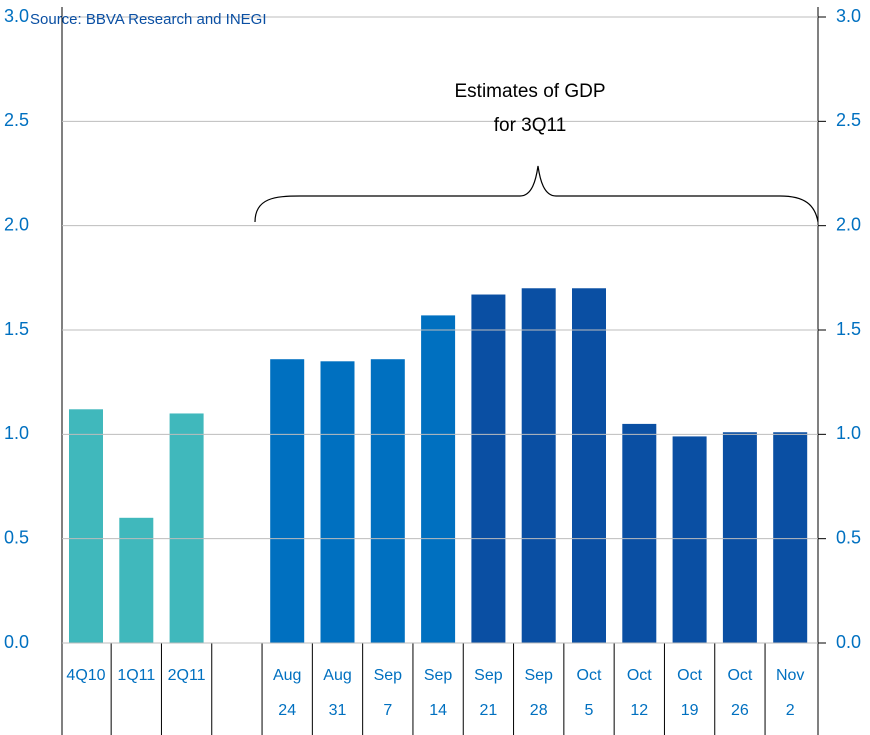  Describe the element at coordinates (848, 120) in the screenshot. I see `y2-tick-label: 2.5` at that location.